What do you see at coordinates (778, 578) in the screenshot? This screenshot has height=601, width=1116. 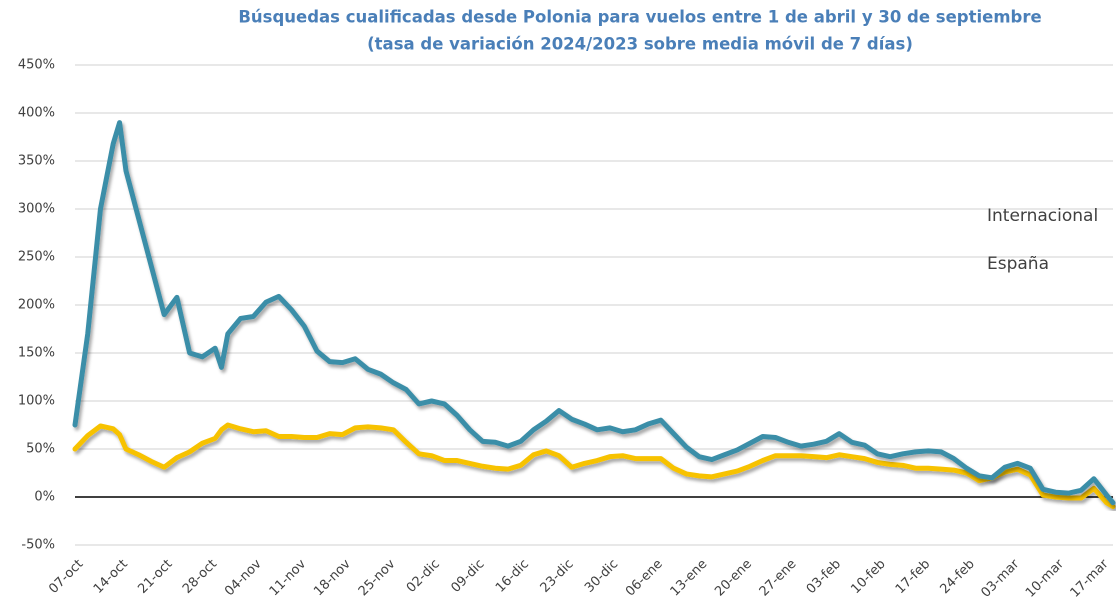 I see `x-tick-label: 27-ene` at bounding box center [778, 578].